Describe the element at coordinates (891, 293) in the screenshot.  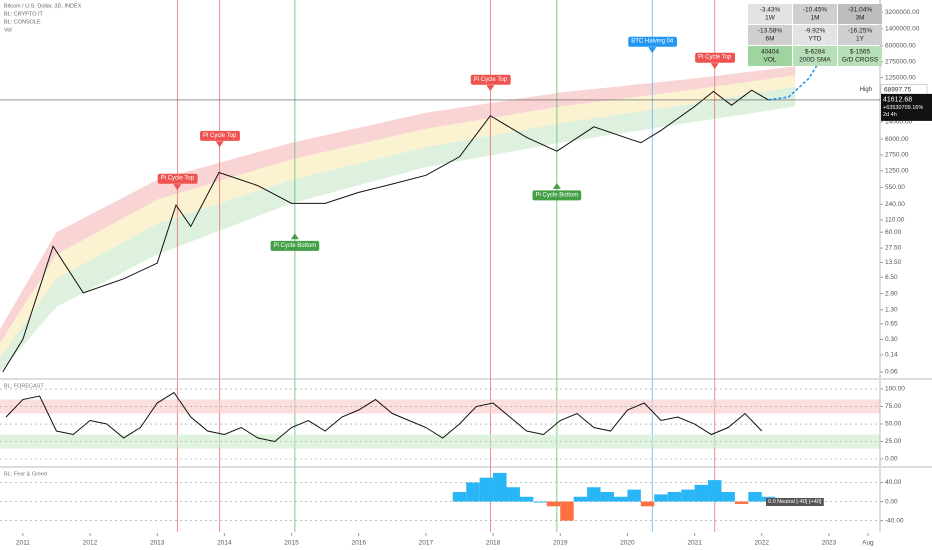
I see `y-tick-label: 2.90` at that location.